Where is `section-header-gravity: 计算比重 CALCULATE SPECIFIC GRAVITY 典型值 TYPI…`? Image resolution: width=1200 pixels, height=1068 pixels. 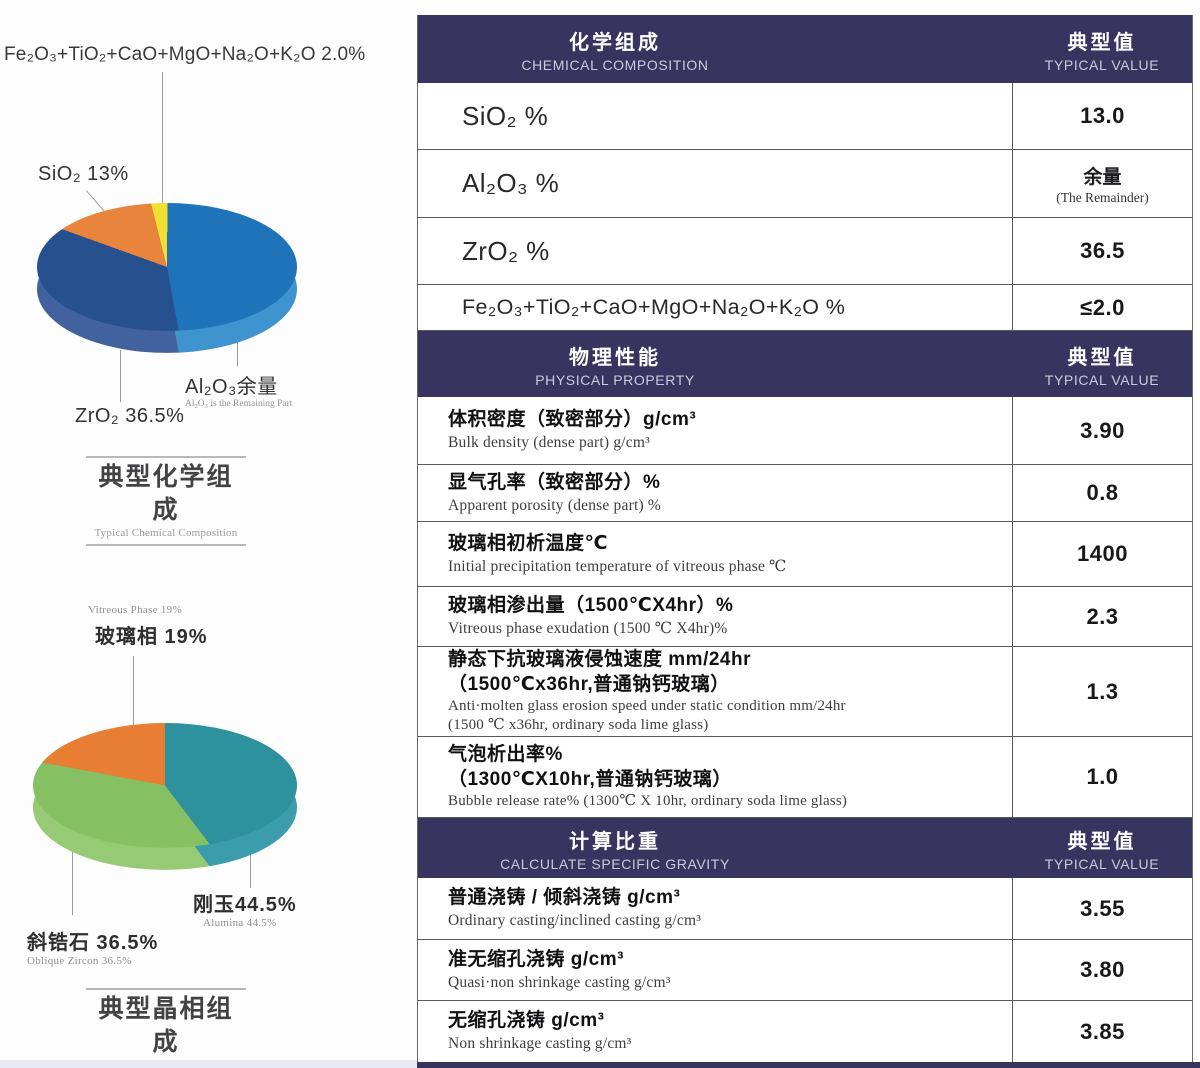
section-header-gravity: 计算比重 CALCULATE SPECIFIC GRAVITY 典型值 TYPI… is located at coordinates (805, 848).